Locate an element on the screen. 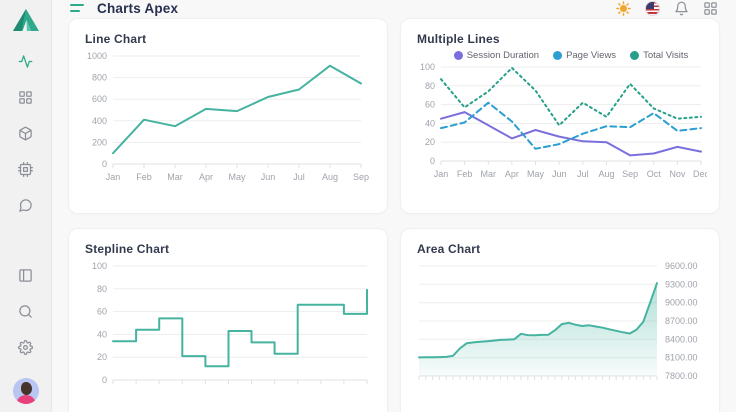 The height and width of the screenshot is (412, 736). chat-bubble-icon is located at coordinates (25, 205).